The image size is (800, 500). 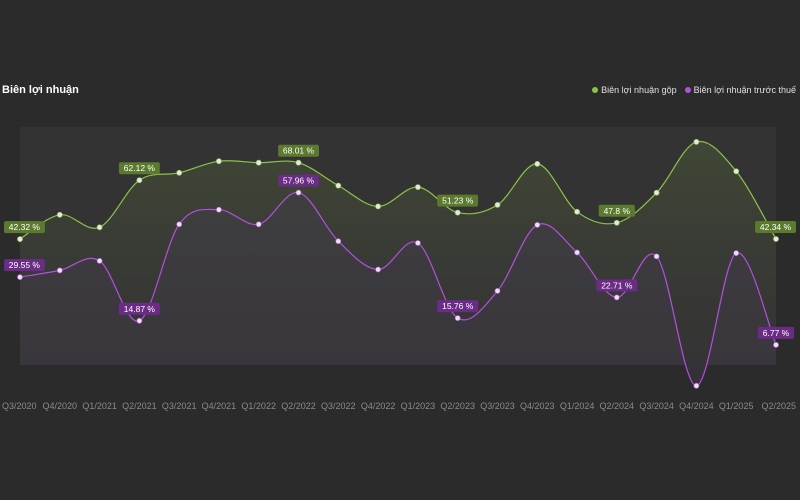 What do you see at coordinates (457, 406) in the screenshot?
I see `x-tick-label-11: Q2/2023` at bounding box center [457, 406].